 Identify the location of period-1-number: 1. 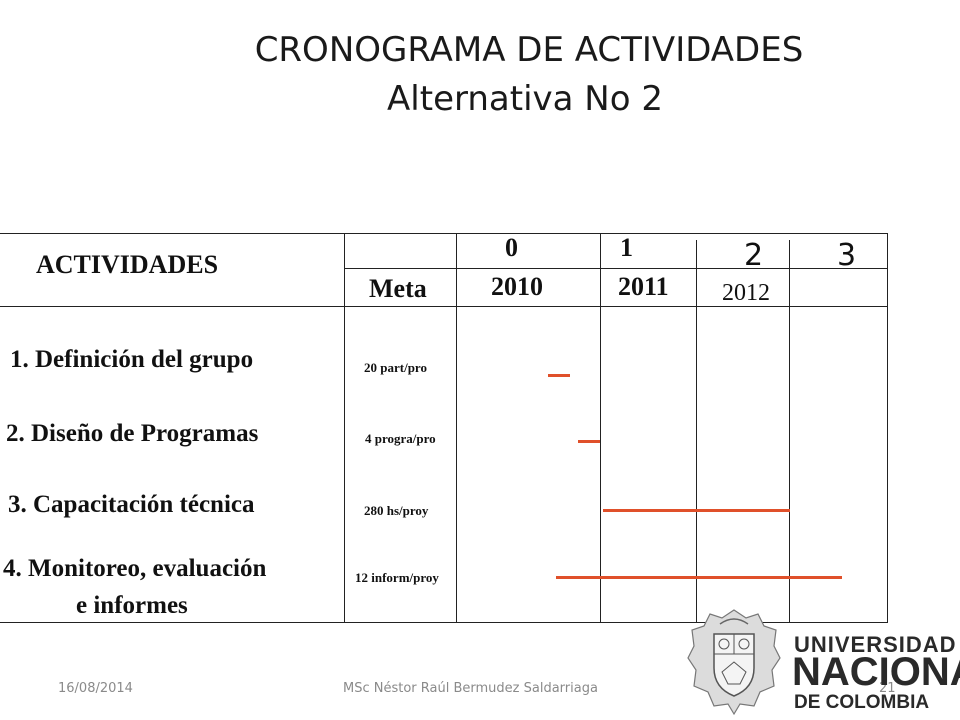
(626, 247).